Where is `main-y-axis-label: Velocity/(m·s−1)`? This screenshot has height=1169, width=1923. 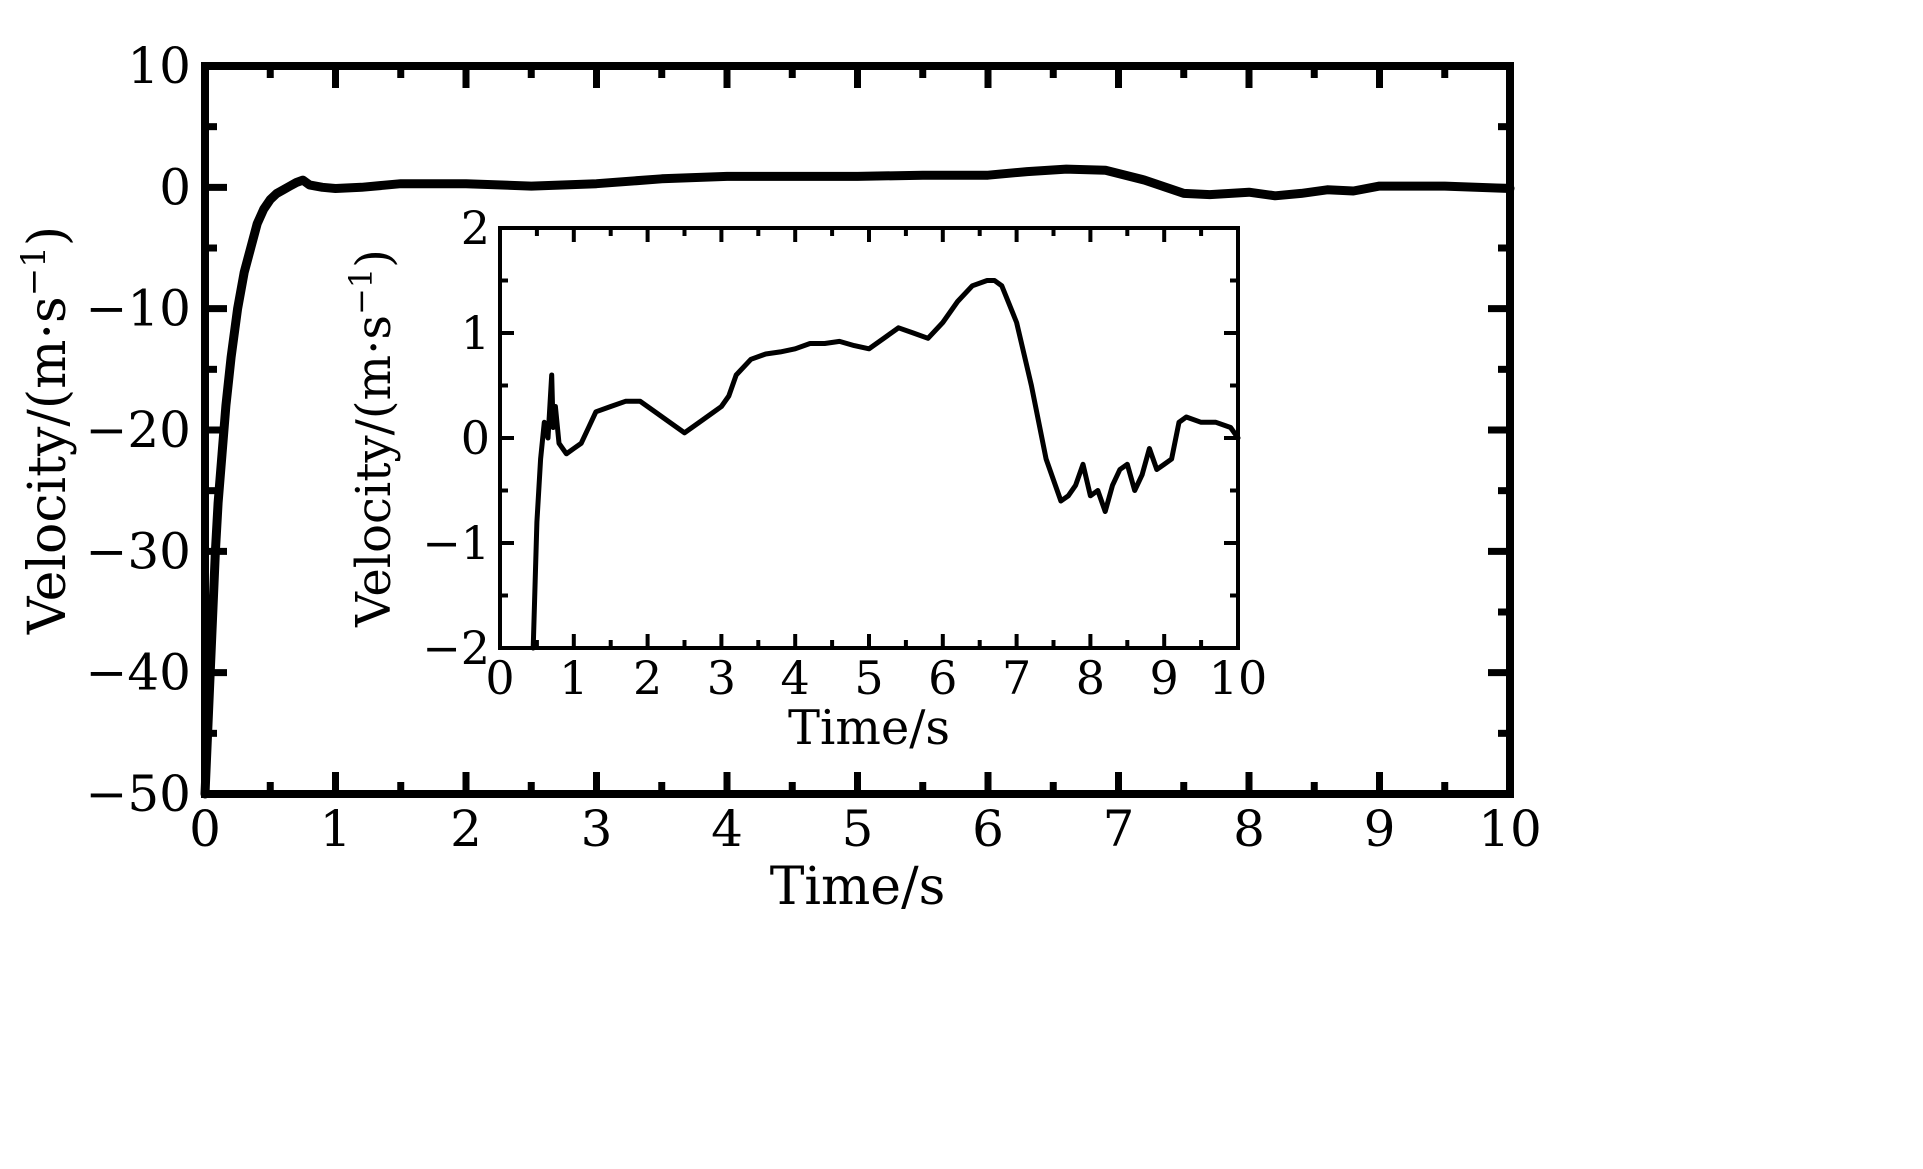 main-y-axis-label: Velocity/(m·s−1) is located at coordinates (46, 430).